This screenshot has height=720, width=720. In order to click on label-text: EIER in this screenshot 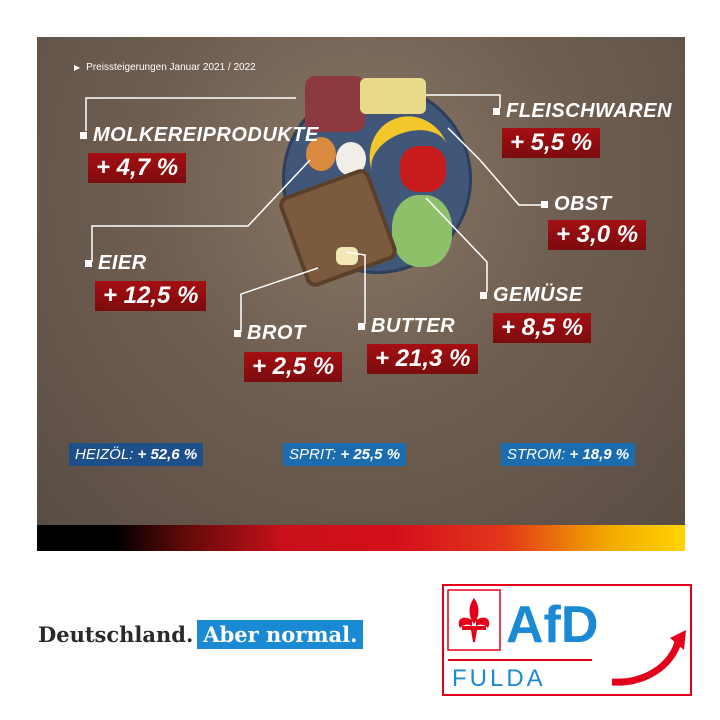, I will do `click(122, 263)`.